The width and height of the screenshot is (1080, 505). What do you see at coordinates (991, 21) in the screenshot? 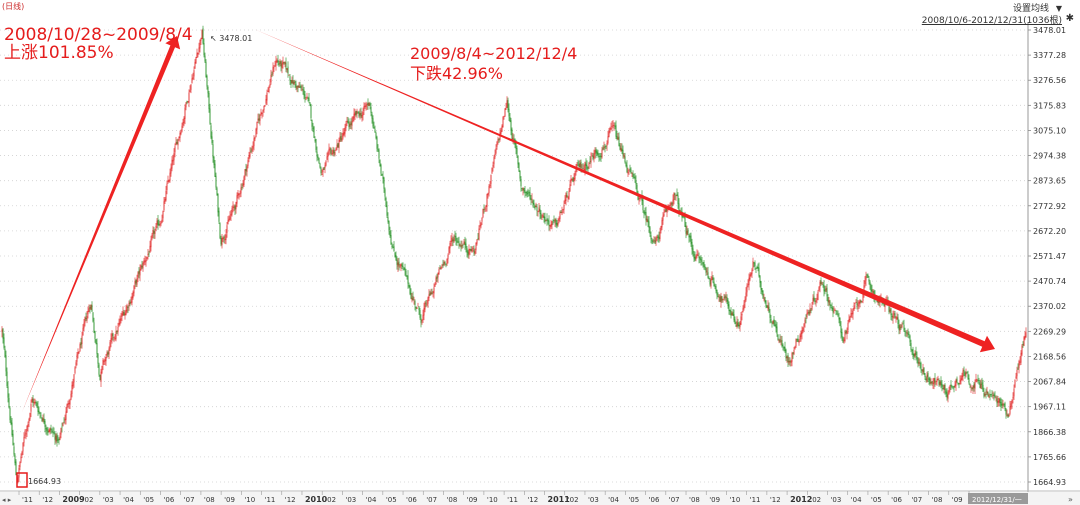
I see `date-range-label: 2008/10/6-2012/12/31(1036根)` at bounding box center [991, 21].